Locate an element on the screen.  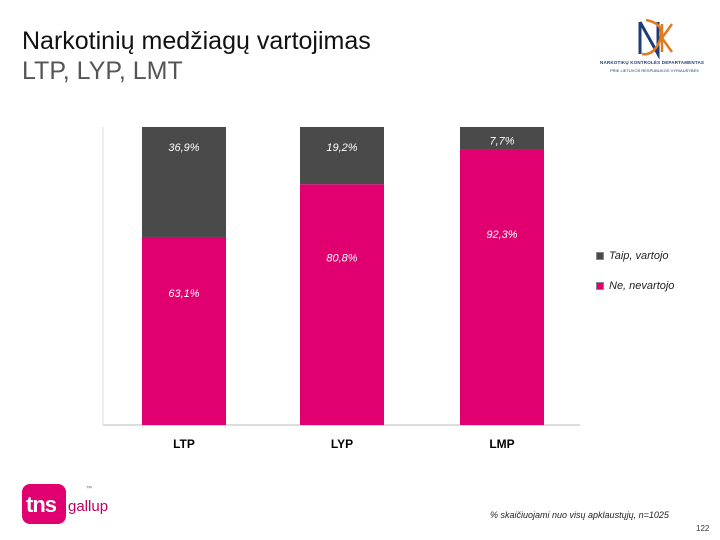
bar-ltp-ne is located at coordinates (184, 330).